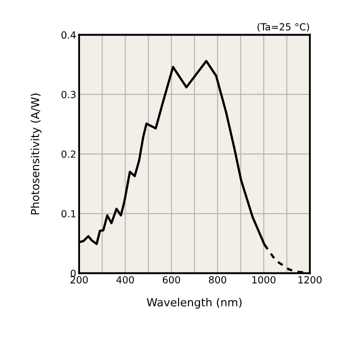  What do you see at coordinates (69, 94) in the screenshot?
I see `y-tick-label: 0.3` at bounding box center [69, 94].